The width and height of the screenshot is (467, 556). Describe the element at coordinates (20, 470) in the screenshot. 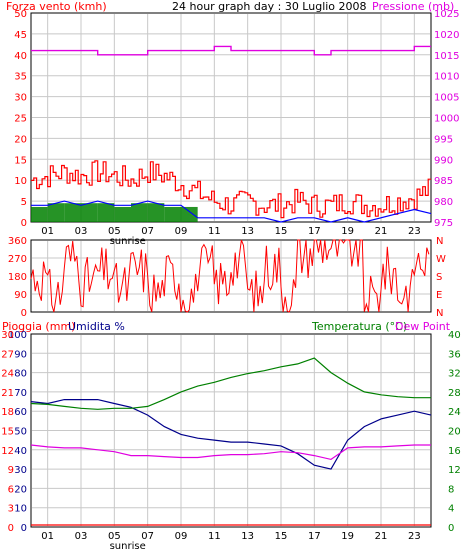

I see `humidity-tick-label: 30` at that location.